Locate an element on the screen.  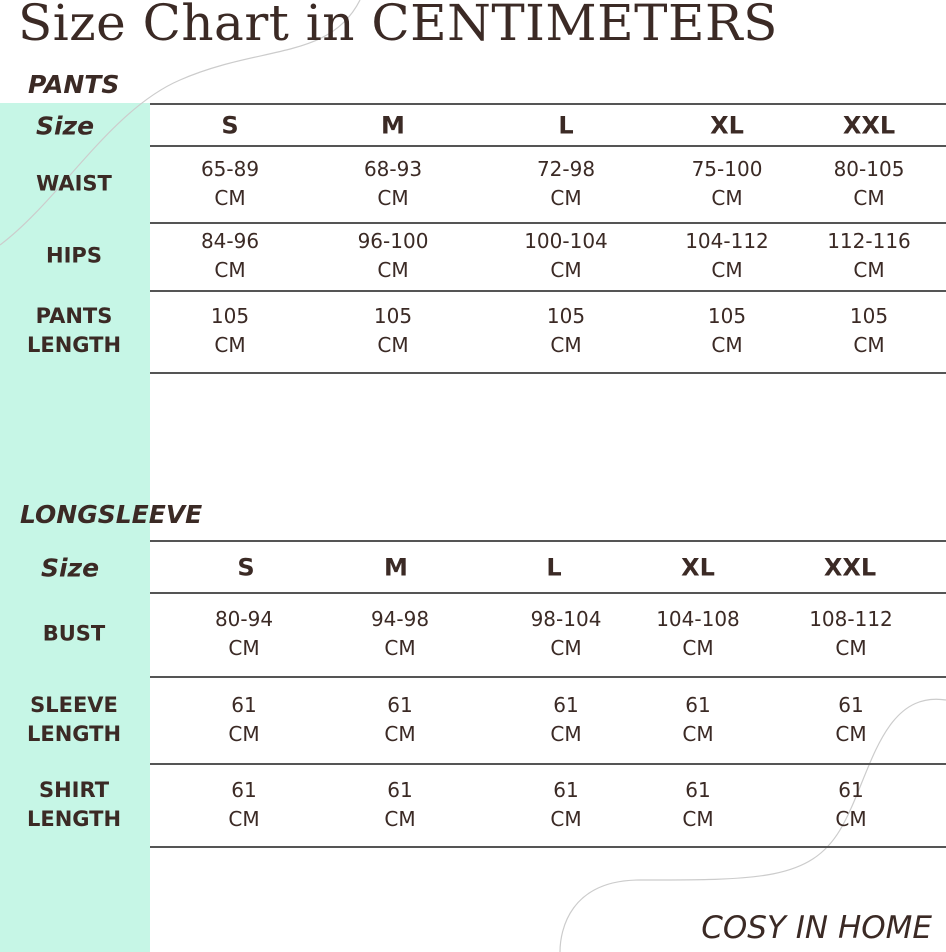
cell-line: 112-116 is located at coordinates (869, 241).